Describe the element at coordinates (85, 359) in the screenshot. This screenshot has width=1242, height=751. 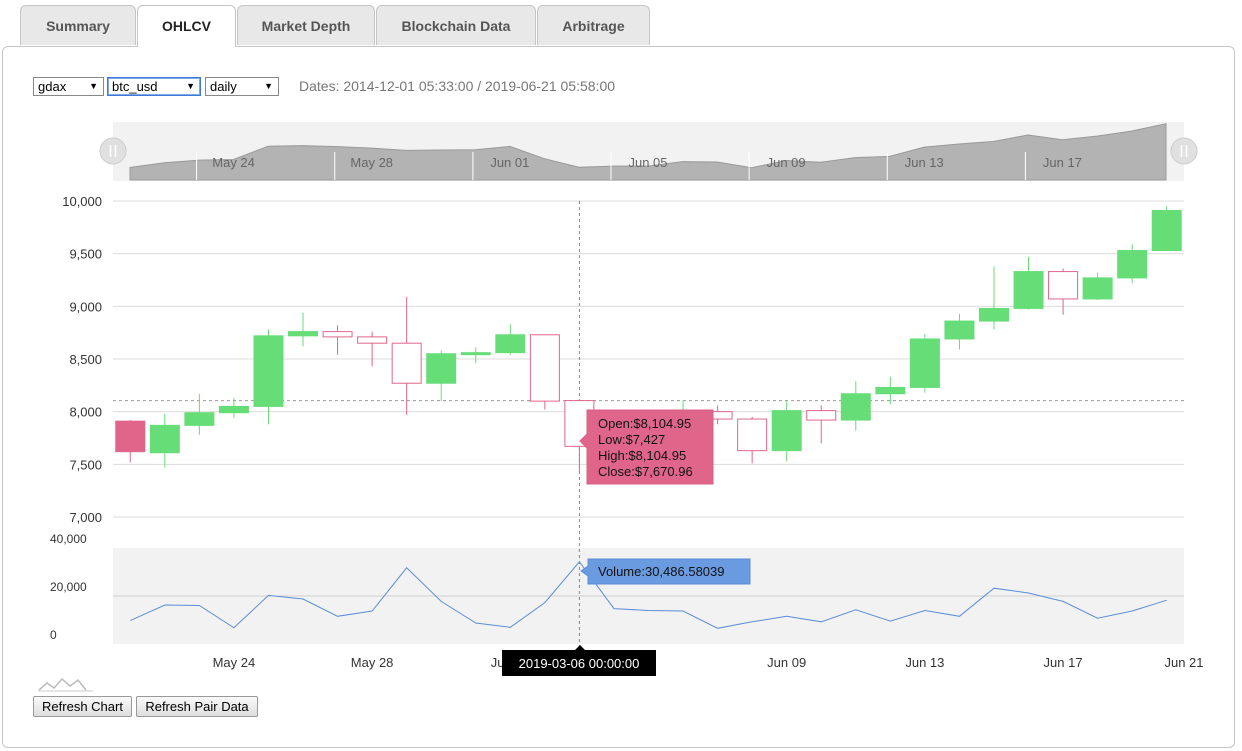
I see `price-tick-label: 8,500` at that location.